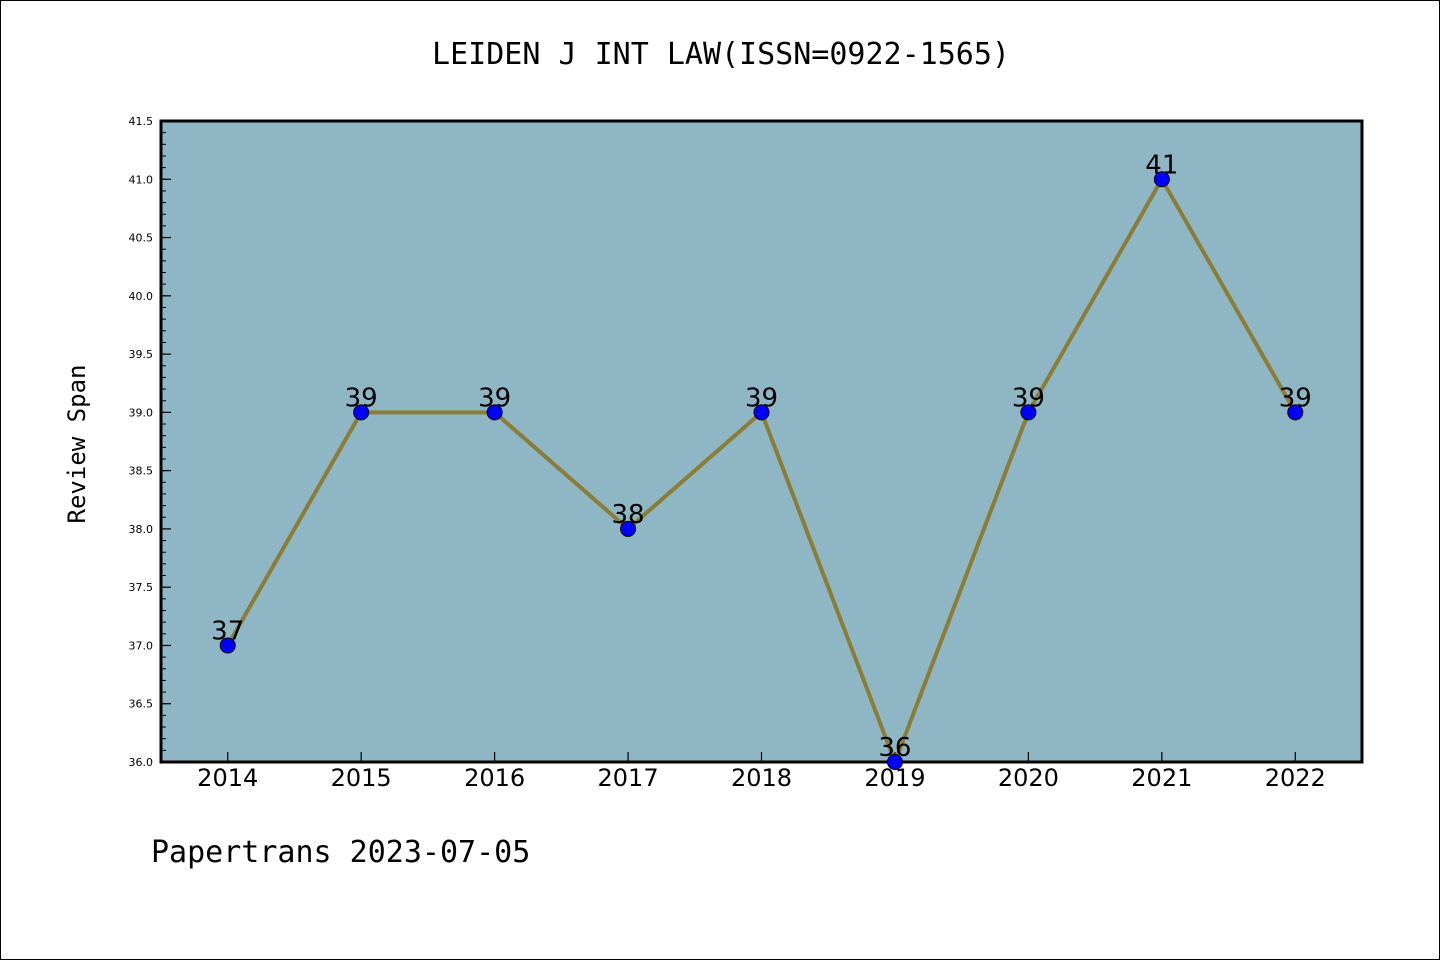 The image size is (1440, 960). I want to click on x-axis: 2014 2015 2016 2017 2018 2019 2020 2021 2022, so click(761, 772).